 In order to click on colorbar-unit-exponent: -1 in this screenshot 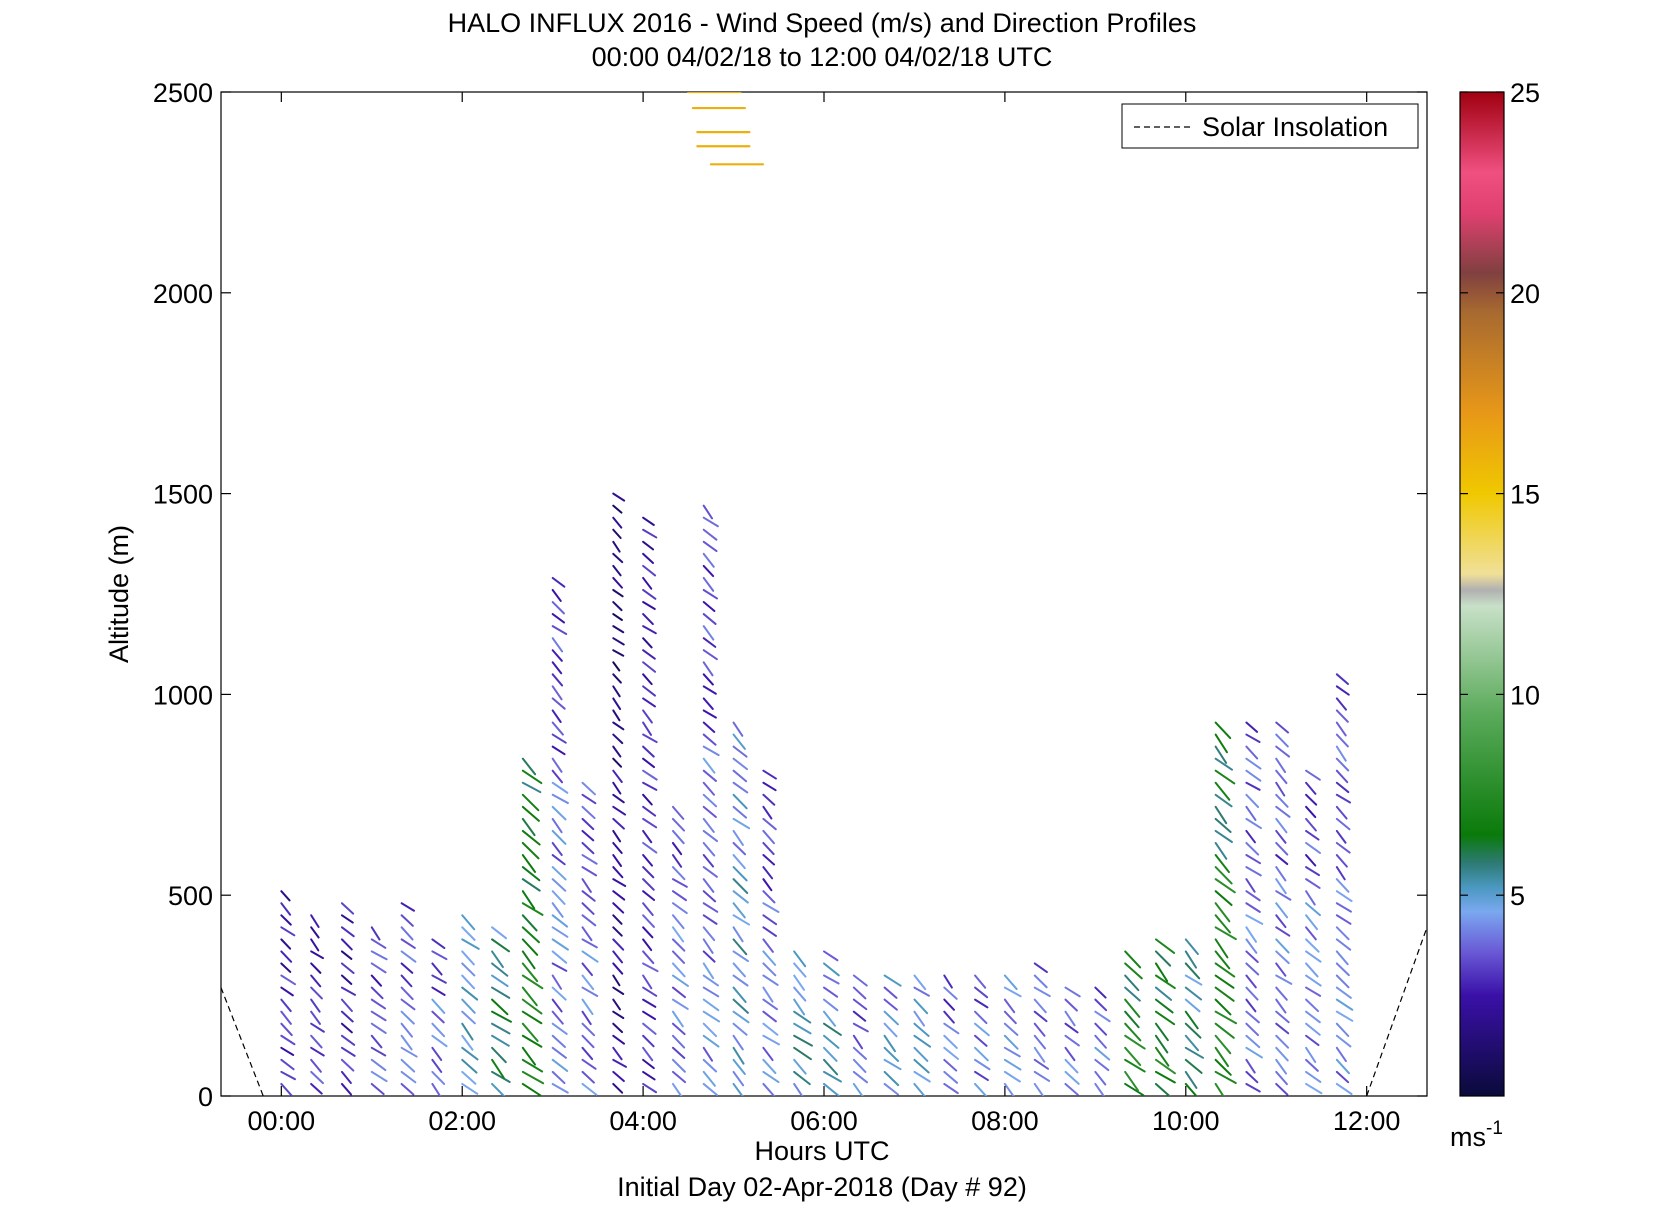, I will do `click(1494, 1128)`.